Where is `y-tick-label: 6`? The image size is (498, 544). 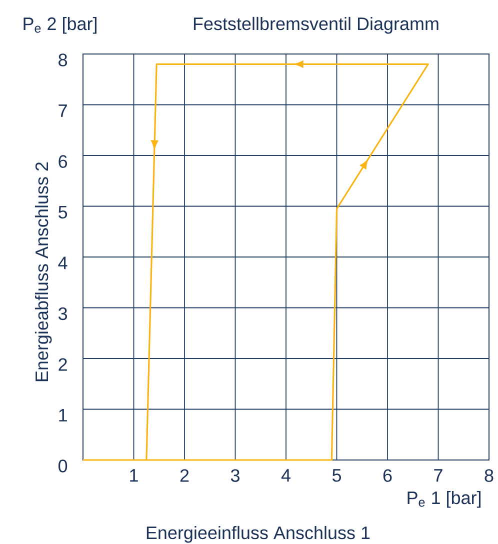 y-tick-label: 6 is located at coordinates (63, 161).